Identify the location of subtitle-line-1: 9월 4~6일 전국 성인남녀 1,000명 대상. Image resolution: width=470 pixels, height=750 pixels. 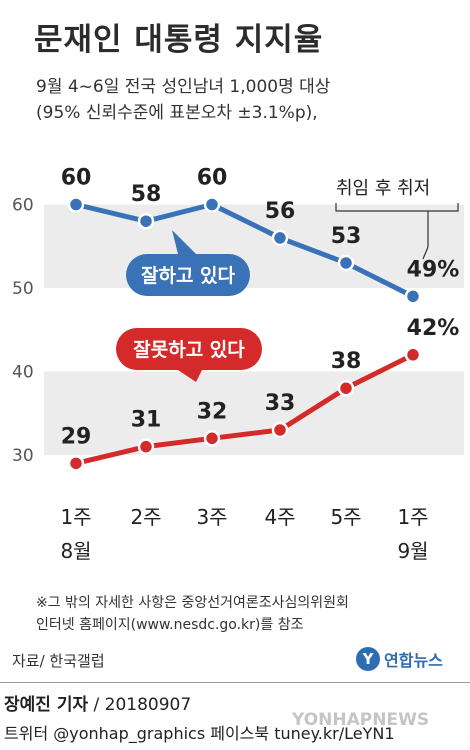
(183, 87).